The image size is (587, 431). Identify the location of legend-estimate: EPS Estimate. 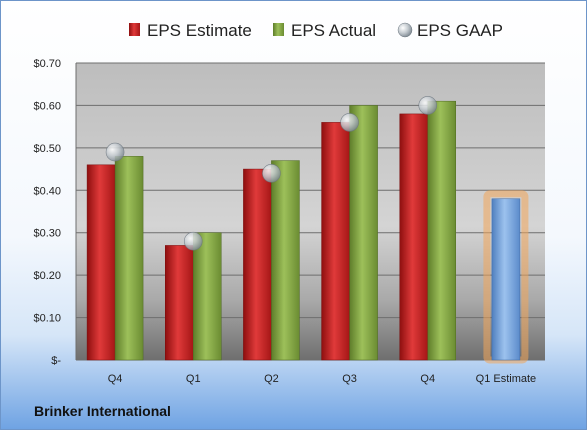
(190, 30).